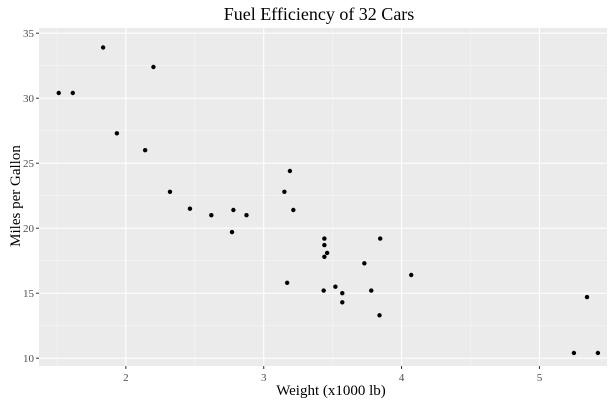 Image resolution: width=612 pixels, height=402 pixels. Describe the element at coordinates (16, 196) in the screenshot. I see `y-axis-title: Miles per Gallon` at that location.